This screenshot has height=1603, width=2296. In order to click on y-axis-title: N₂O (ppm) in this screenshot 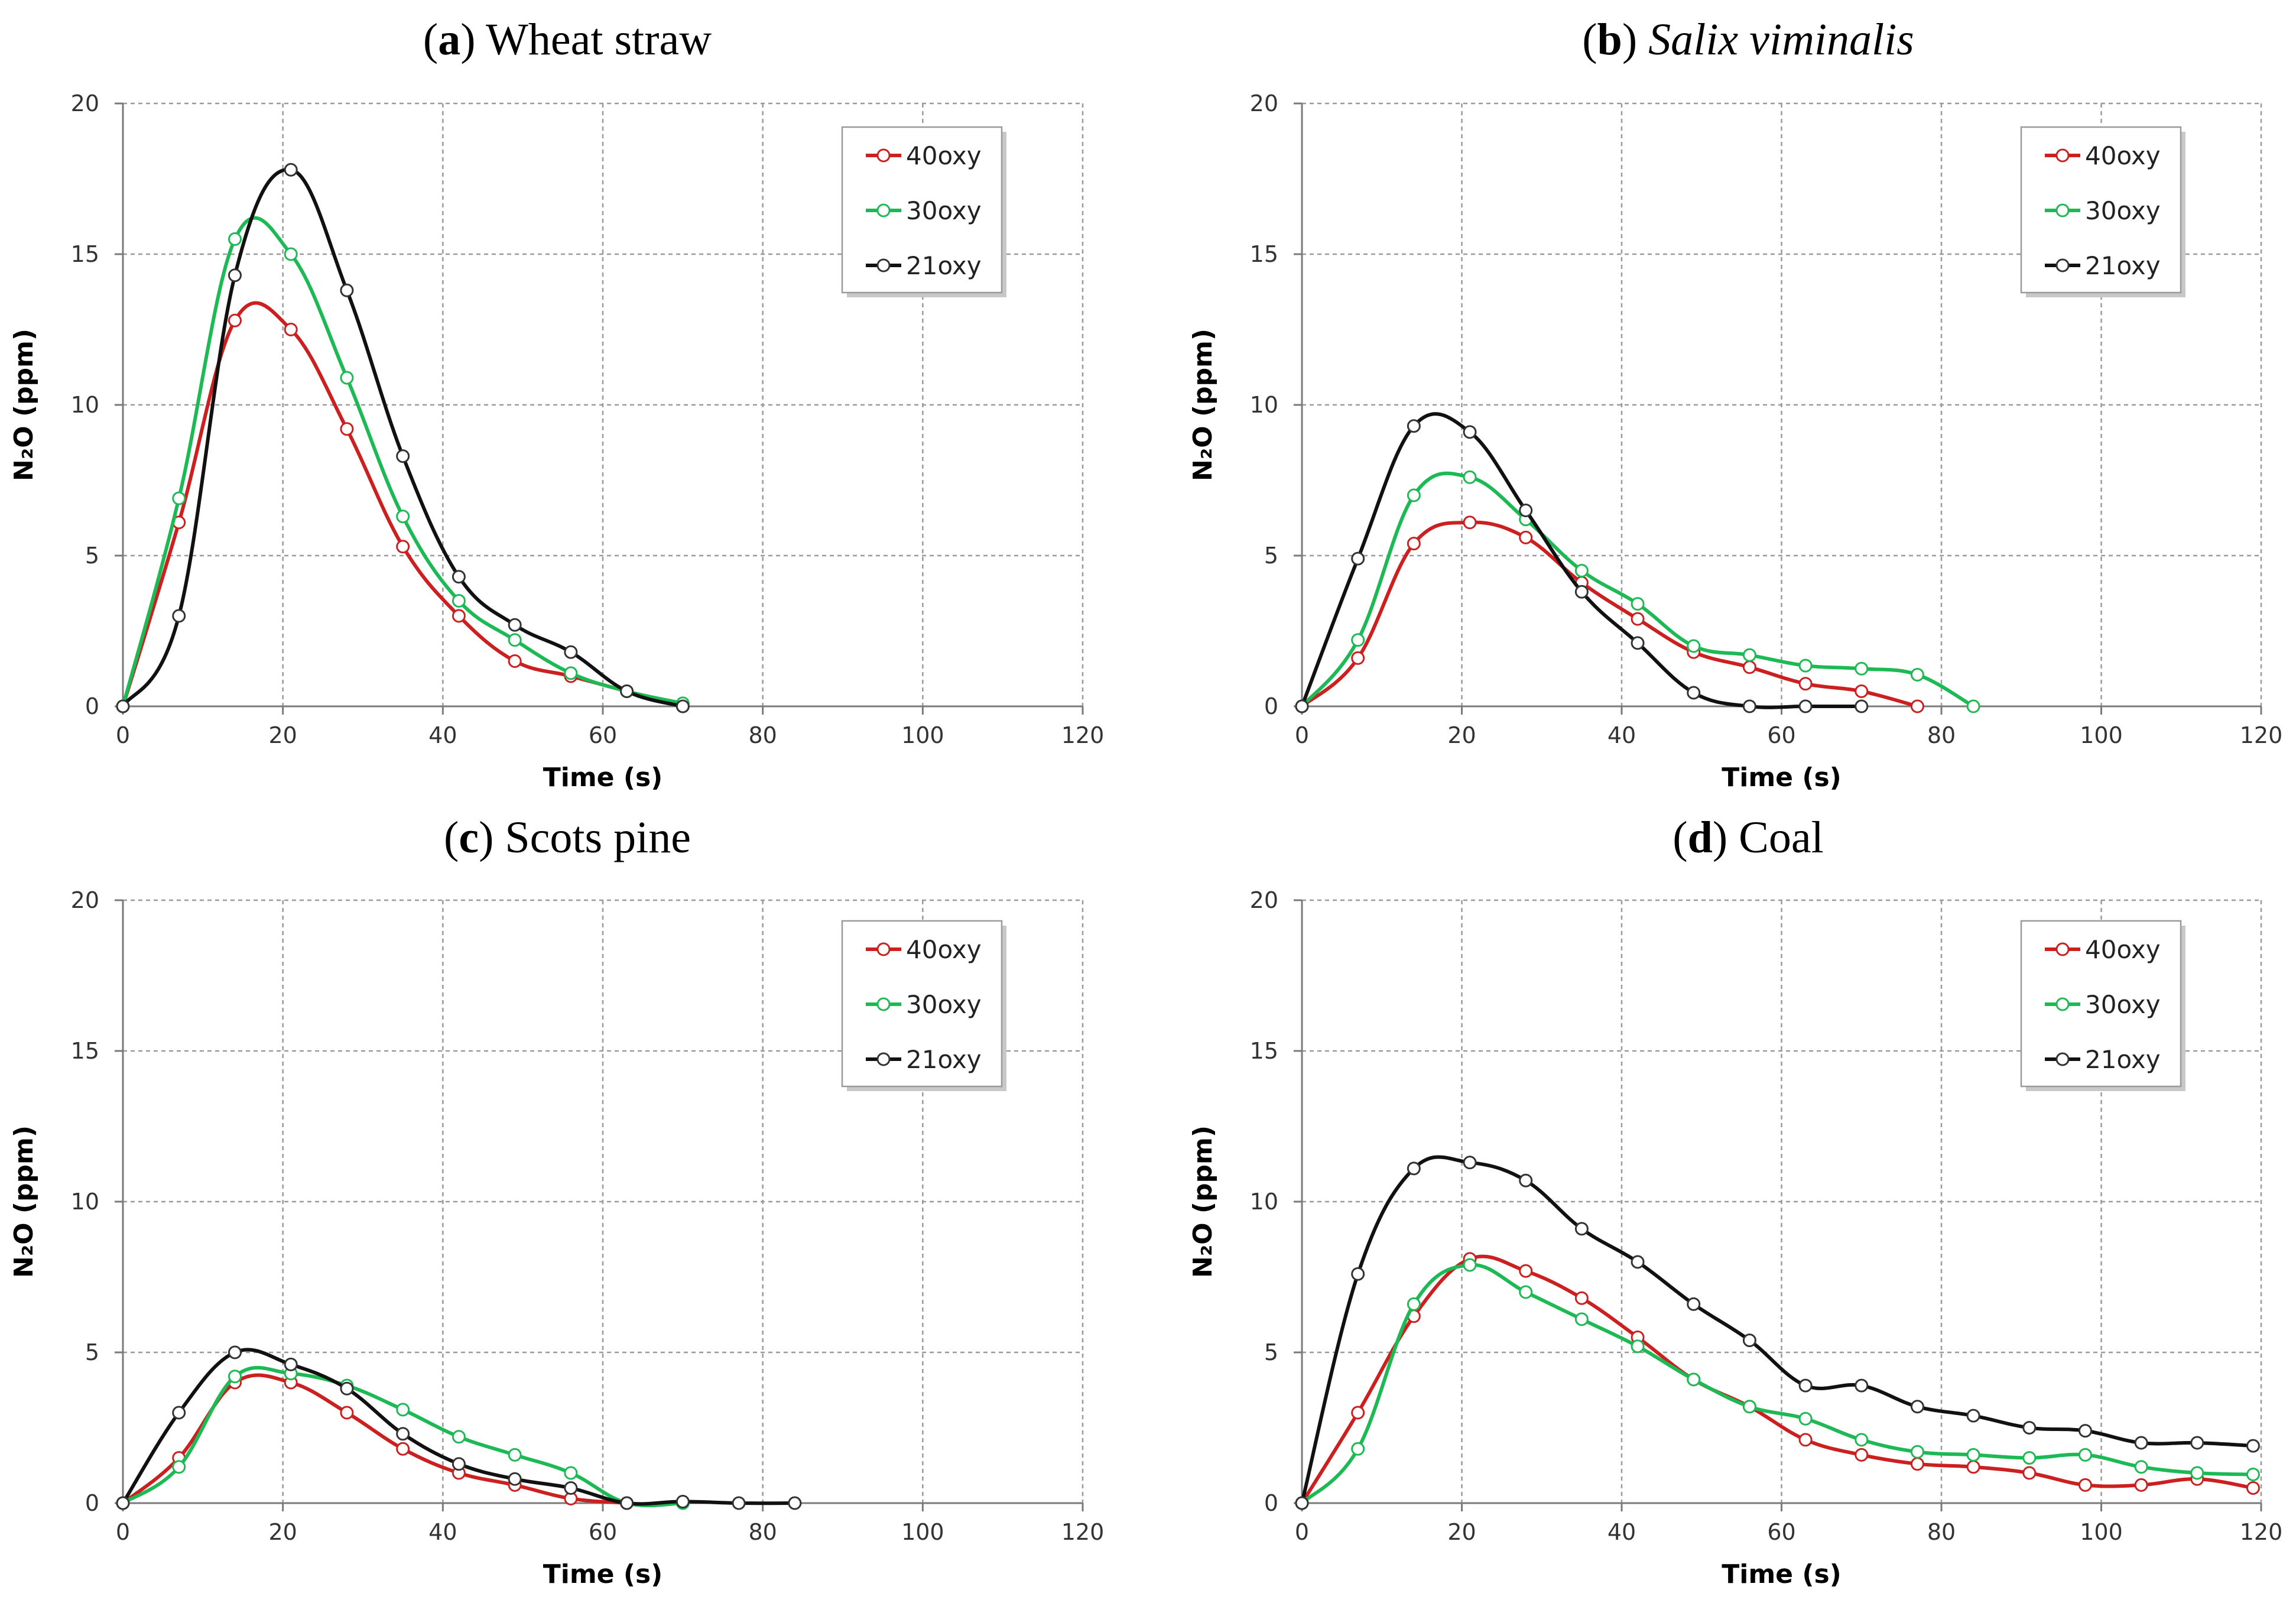, I will do `click(1203, 405)`.